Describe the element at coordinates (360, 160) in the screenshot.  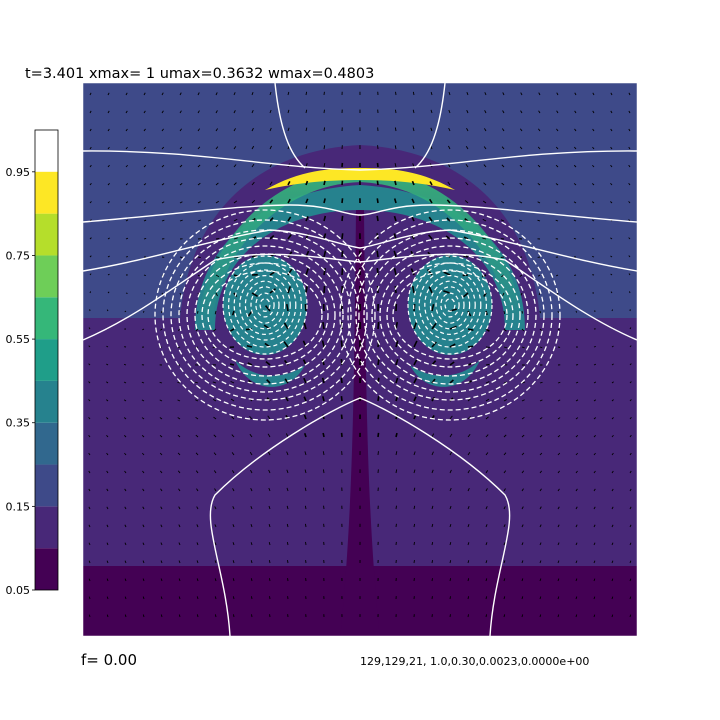
I see `streamline-positive` at that location.